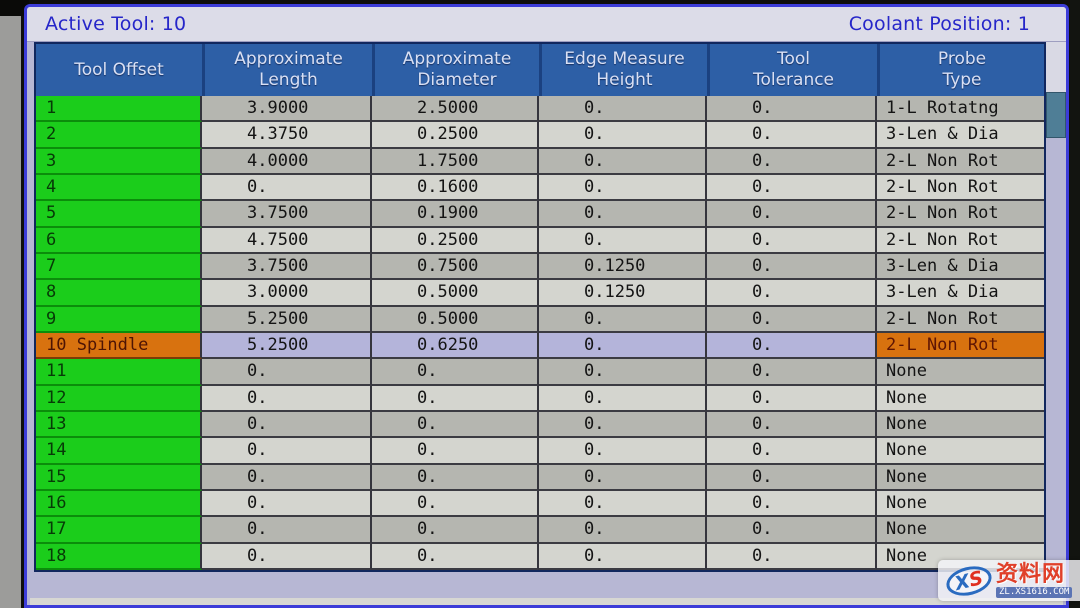 This screenshot has height=608, width=1080. I want to click on cell-length-7: 3.7500, so click(287, 267).